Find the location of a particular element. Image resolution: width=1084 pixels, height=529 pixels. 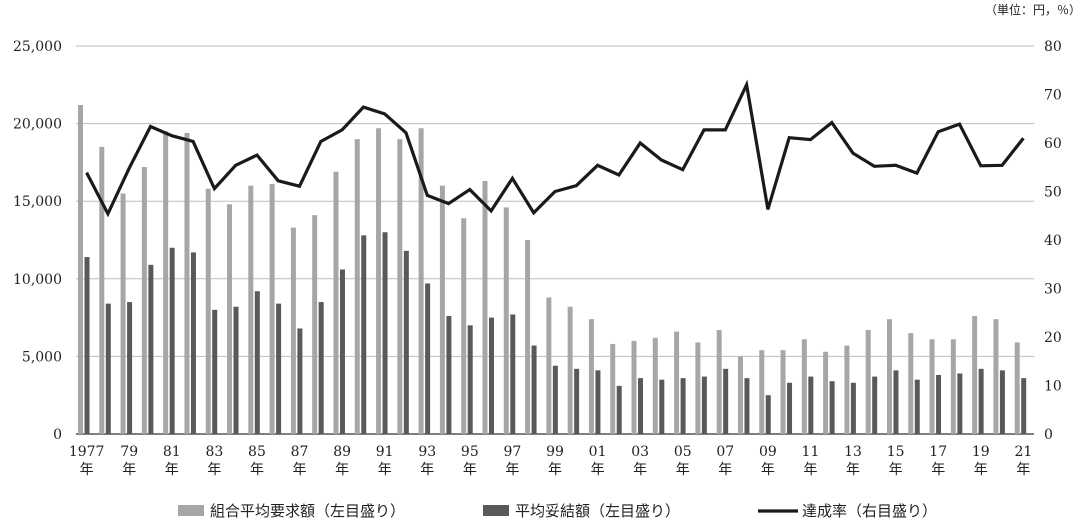

bar-settlement-1984 is located at coordinates (236, 370).